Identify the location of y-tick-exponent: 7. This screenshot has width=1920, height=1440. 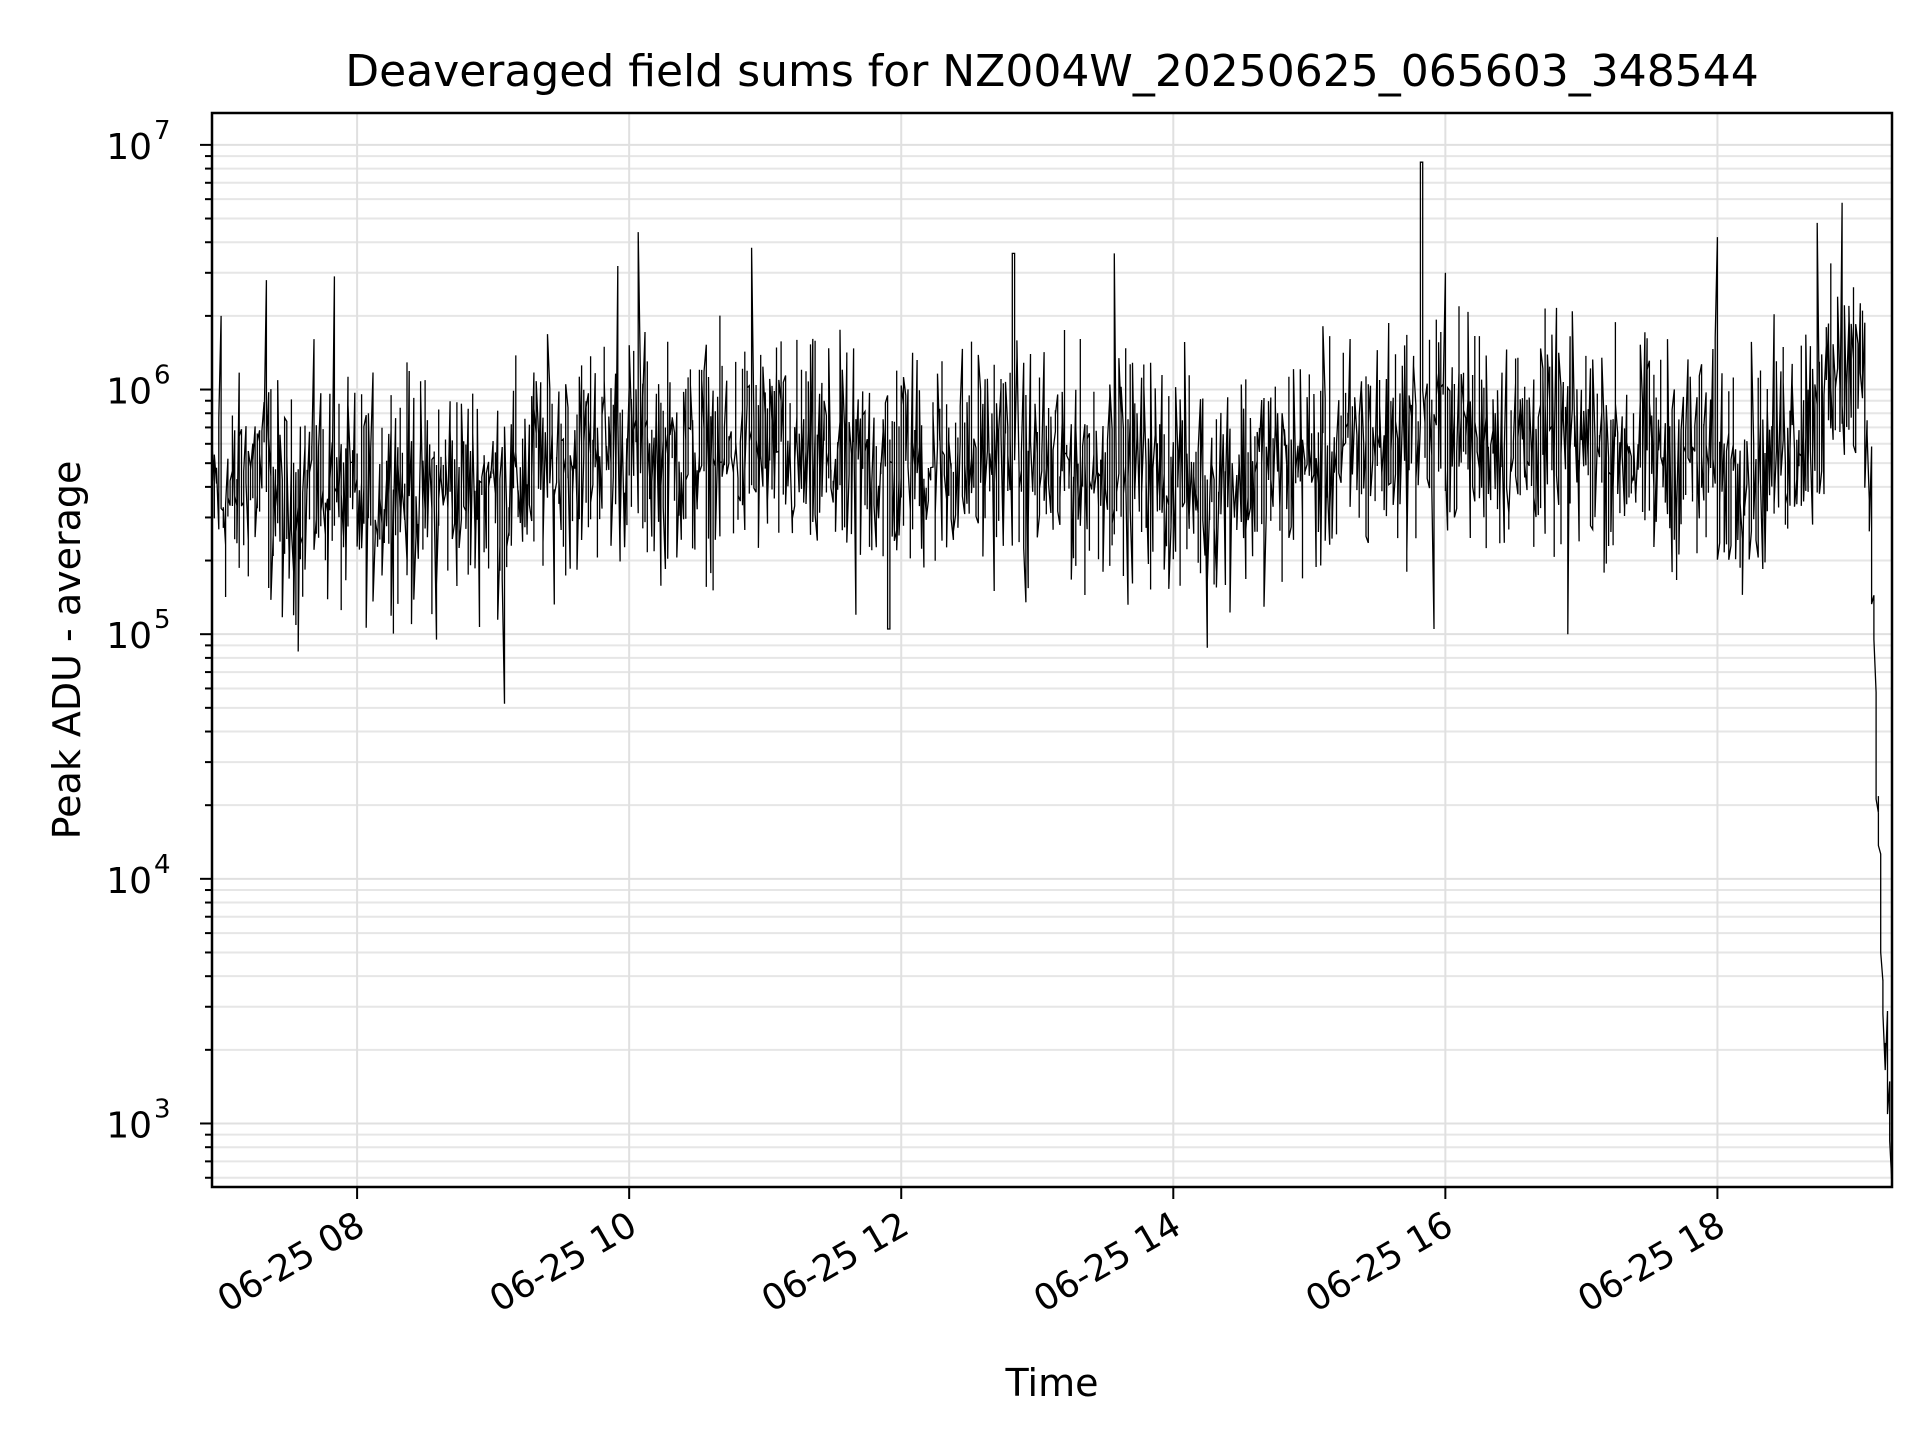
(162, 131).